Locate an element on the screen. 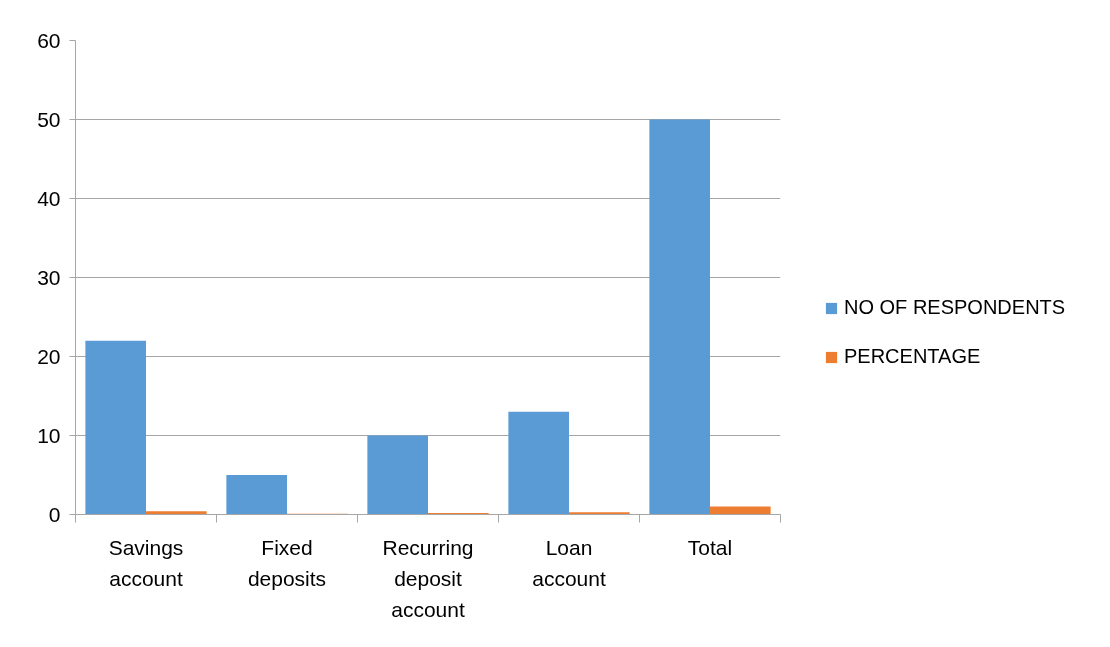  x-tick-label: Total is located at coordinates (710, 547).